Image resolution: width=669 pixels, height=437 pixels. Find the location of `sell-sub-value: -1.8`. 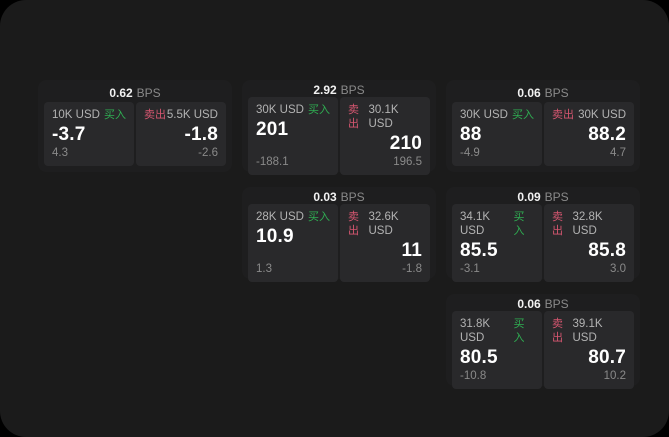

sell-sub-value: -1.8 is located at coordinates (412, 269).